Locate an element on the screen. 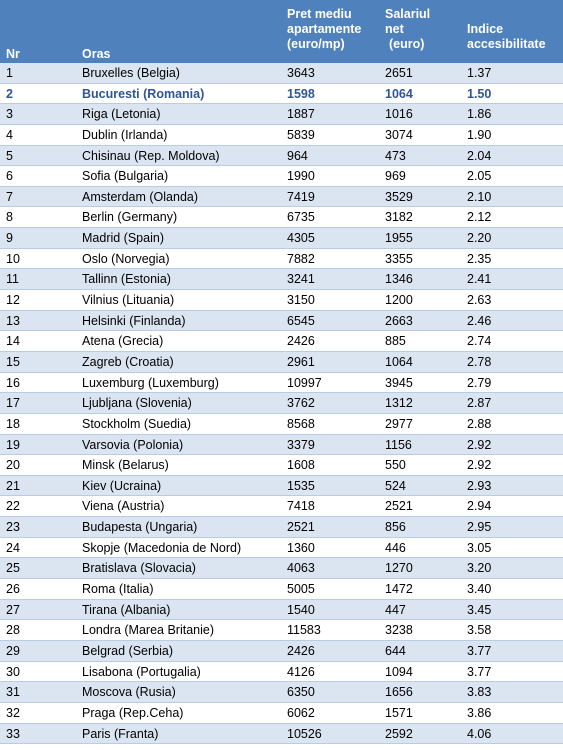  cell-indice: 2.95 is located at coordinates (479, 527).